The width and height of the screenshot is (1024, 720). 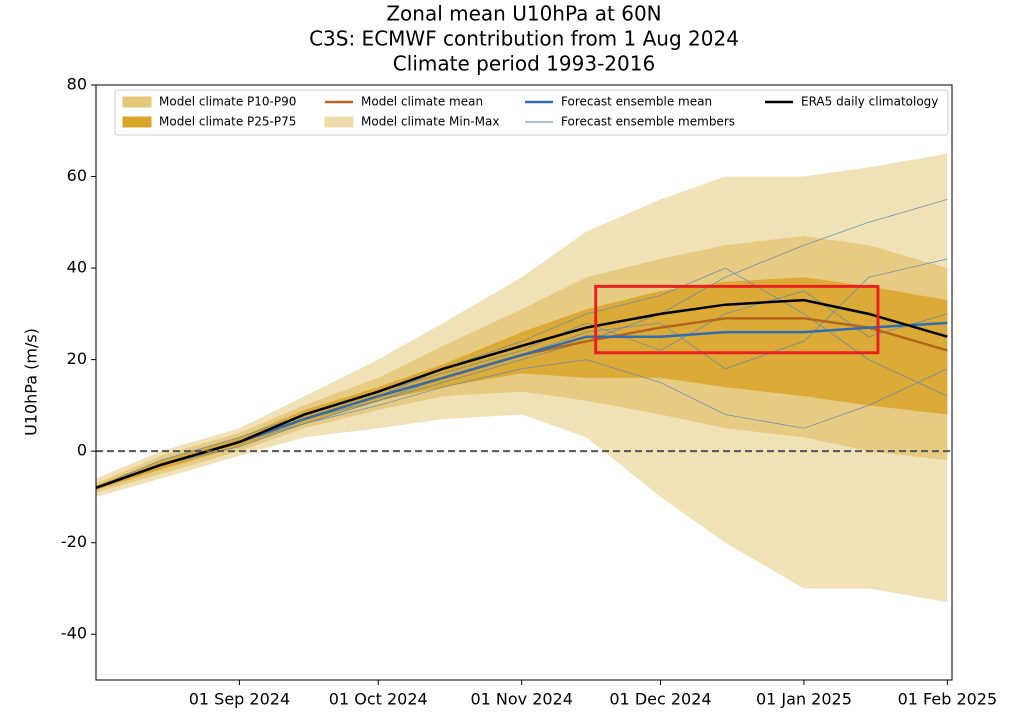 What do you see at coordinates (378, 699) in the screenshot?
I see `x-tick-label: 01 Oct 2024` at bounding box center [378, 699].